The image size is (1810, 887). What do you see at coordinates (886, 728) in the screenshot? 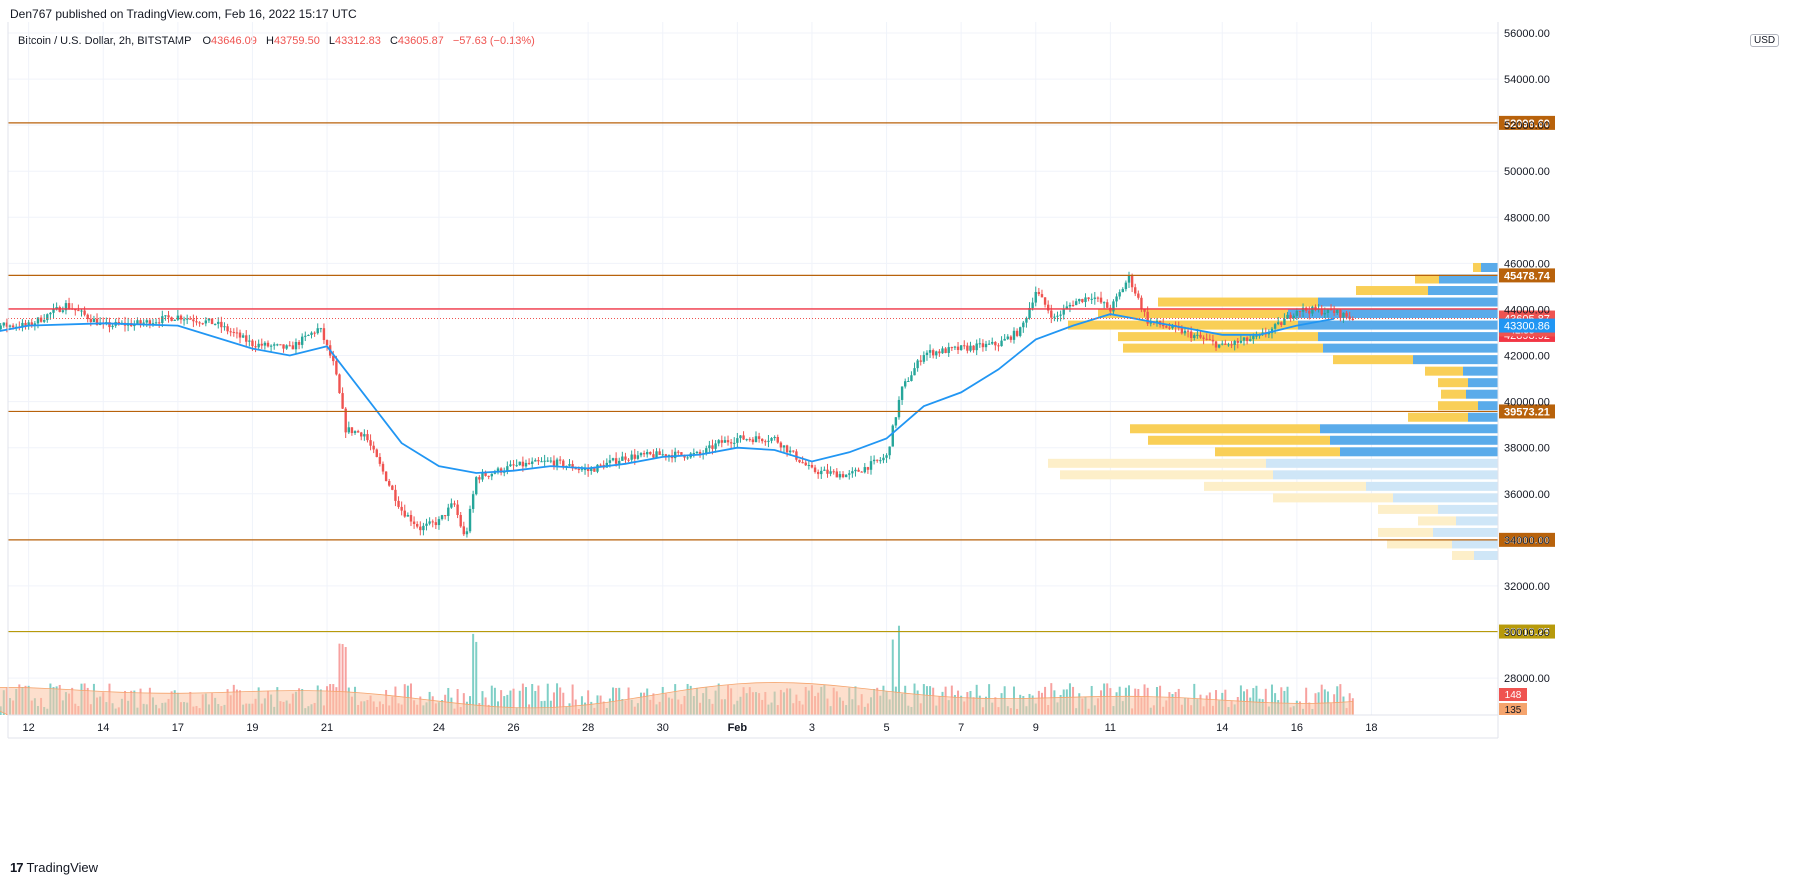
I see `x-tick-label: 5` at bounding box center [886, 728].